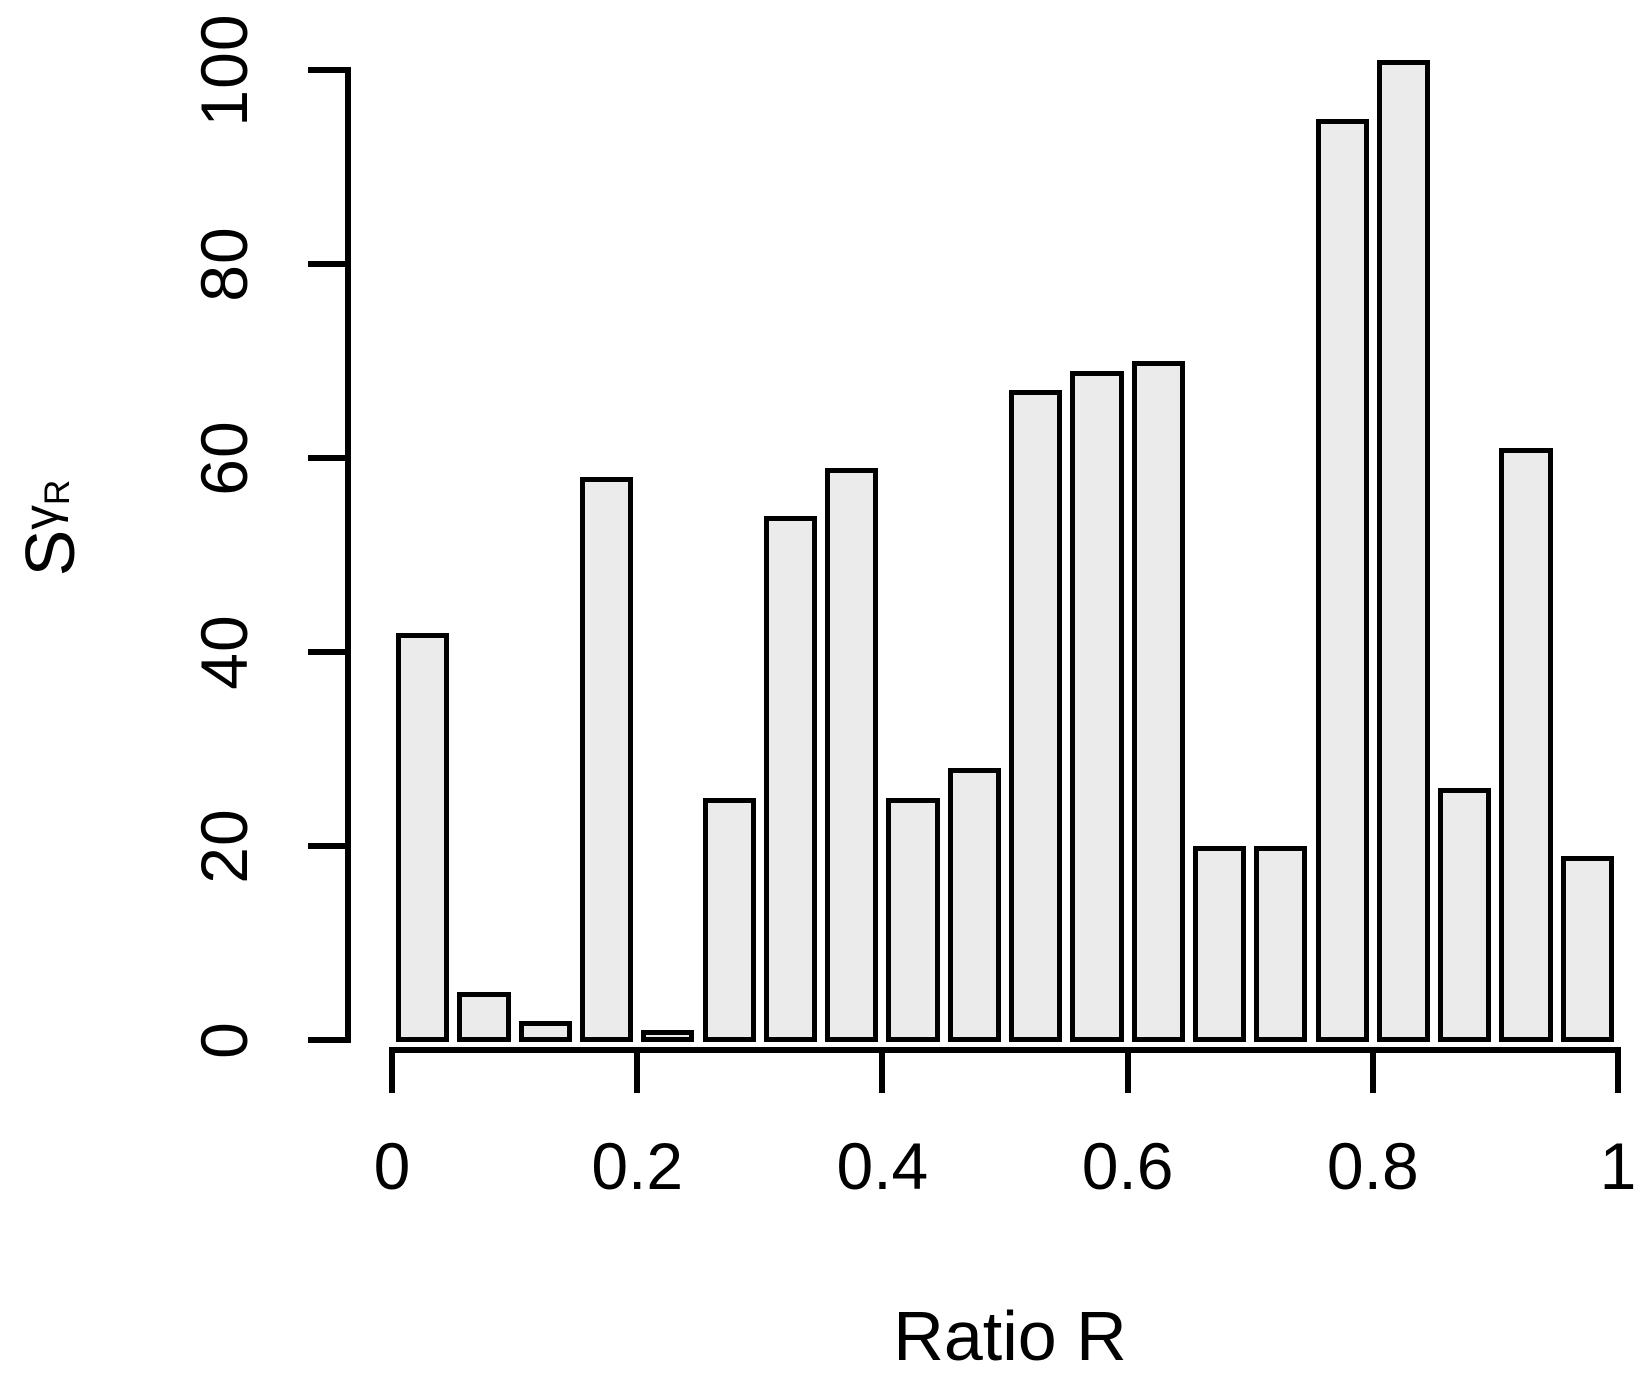 The image size is (1649, 1377). I want to click on y-axis-title-sub2: R, so click(57, 492).